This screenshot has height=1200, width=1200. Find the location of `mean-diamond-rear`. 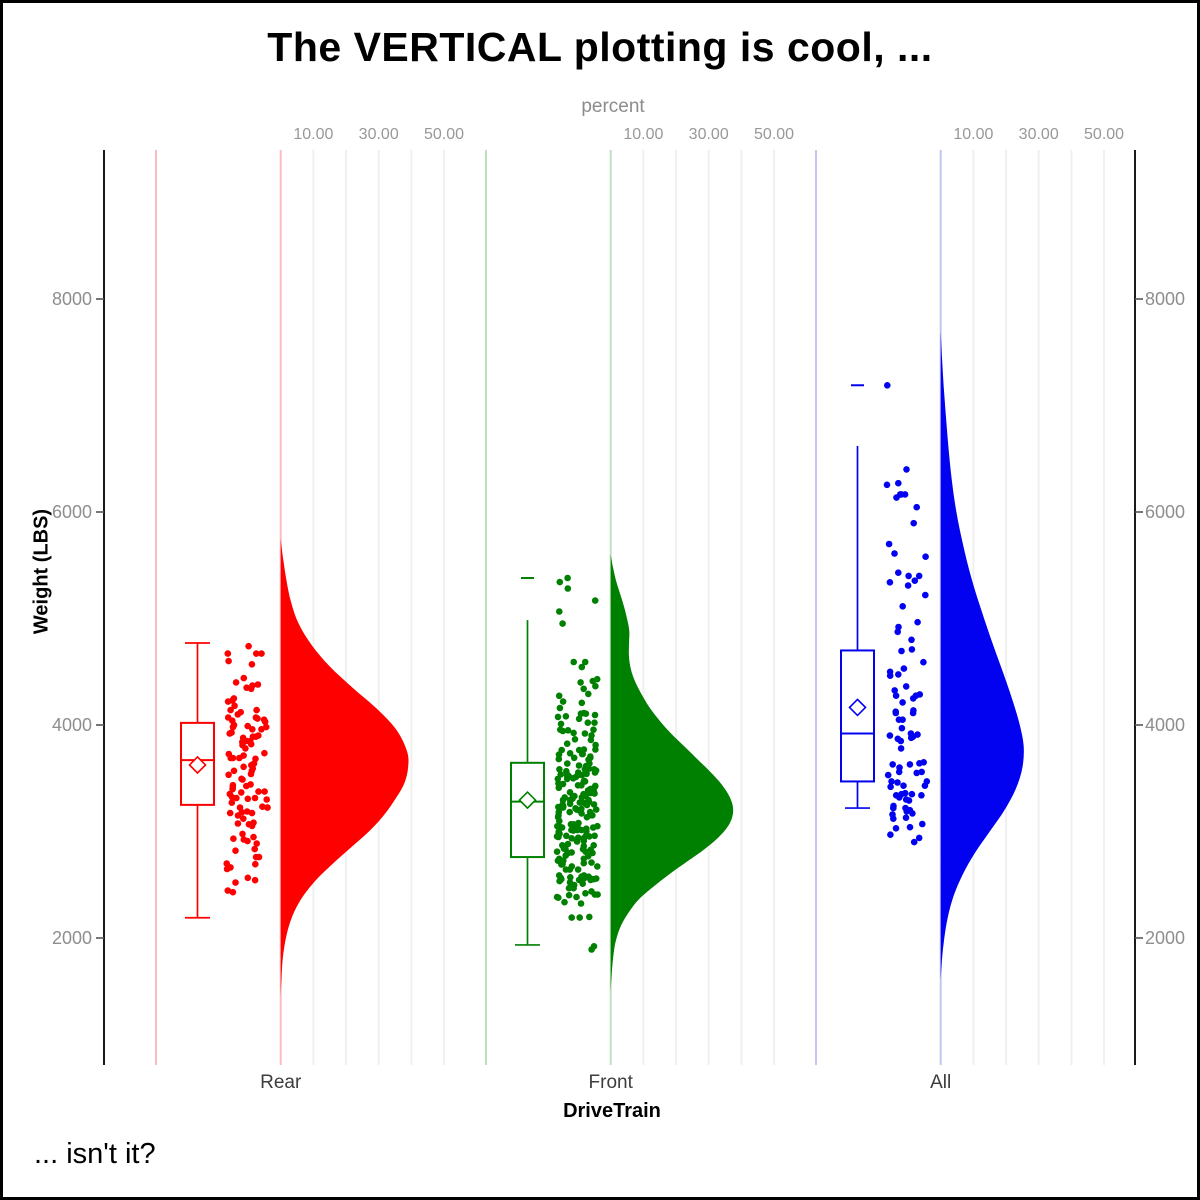

mean-diamond-rear is located at coordinates (197, 765).